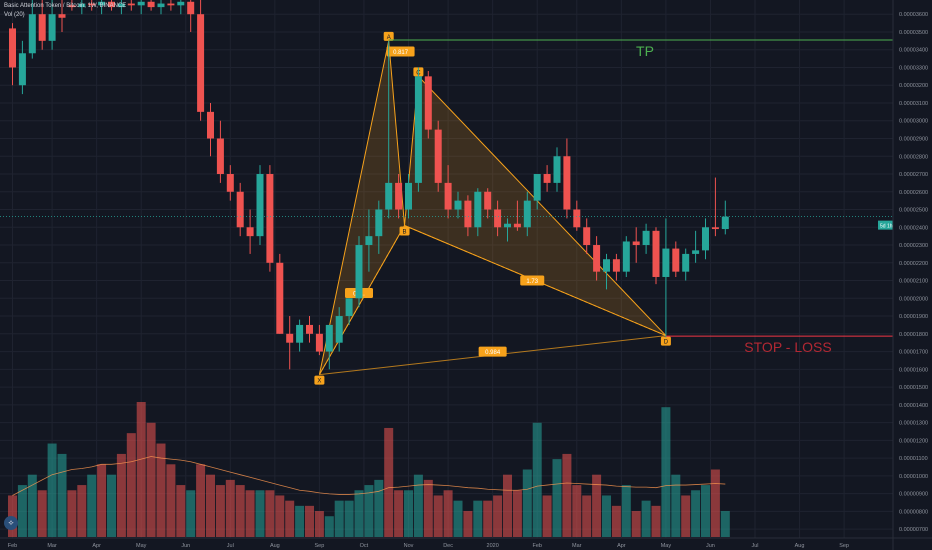 The width and height of the screenshot is (932, 550). Describe the element at coordinates (913, 15) in the screenshot. I see `y-tick-label: 0.00003600` at that location.